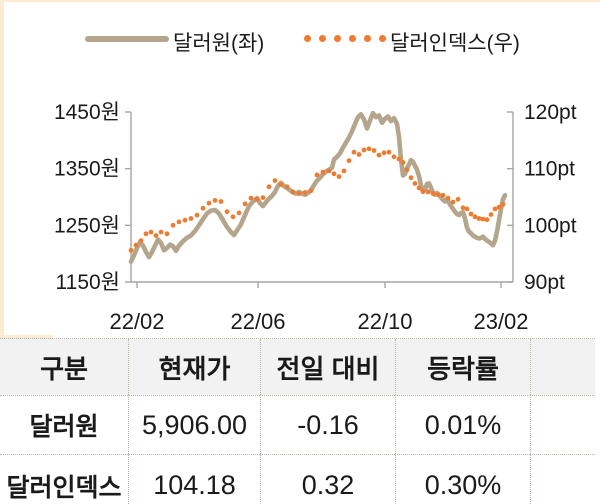 The width and height of the screenshot is (600, 504). I want to click on row-won-price: 5,906.00, so click(194, 424).